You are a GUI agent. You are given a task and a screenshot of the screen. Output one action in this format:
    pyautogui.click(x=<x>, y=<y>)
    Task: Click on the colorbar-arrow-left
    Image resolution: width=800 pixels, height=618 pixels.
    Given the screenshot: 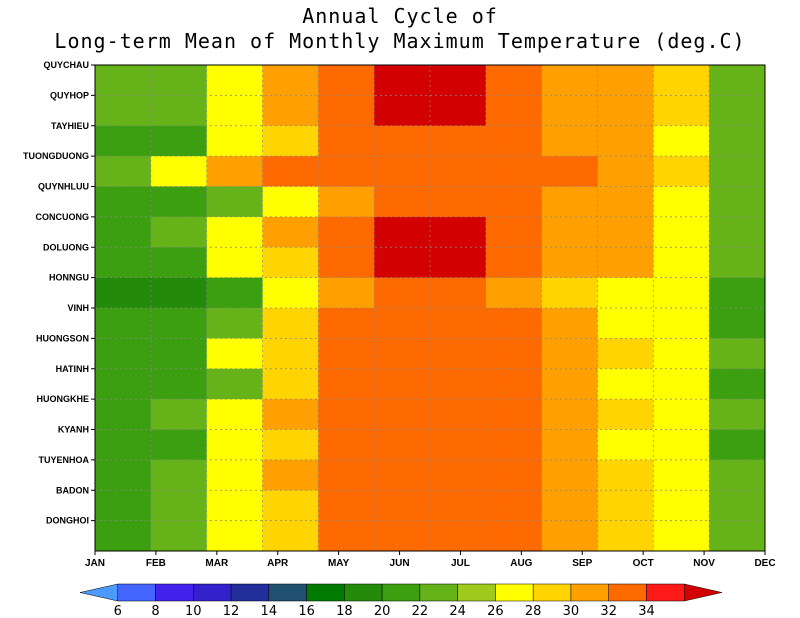 What is the action you would take?
    pyautogui.click(x=99, y=592)
    